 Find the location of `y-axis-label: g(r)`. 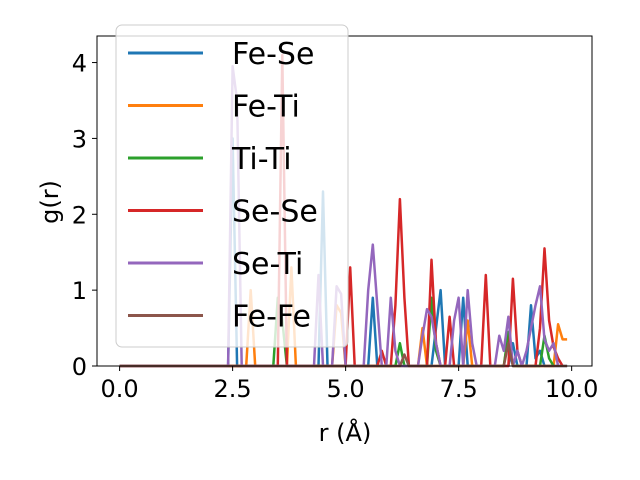

y-axis-label: g(r) is located at coordinates (50, 202).